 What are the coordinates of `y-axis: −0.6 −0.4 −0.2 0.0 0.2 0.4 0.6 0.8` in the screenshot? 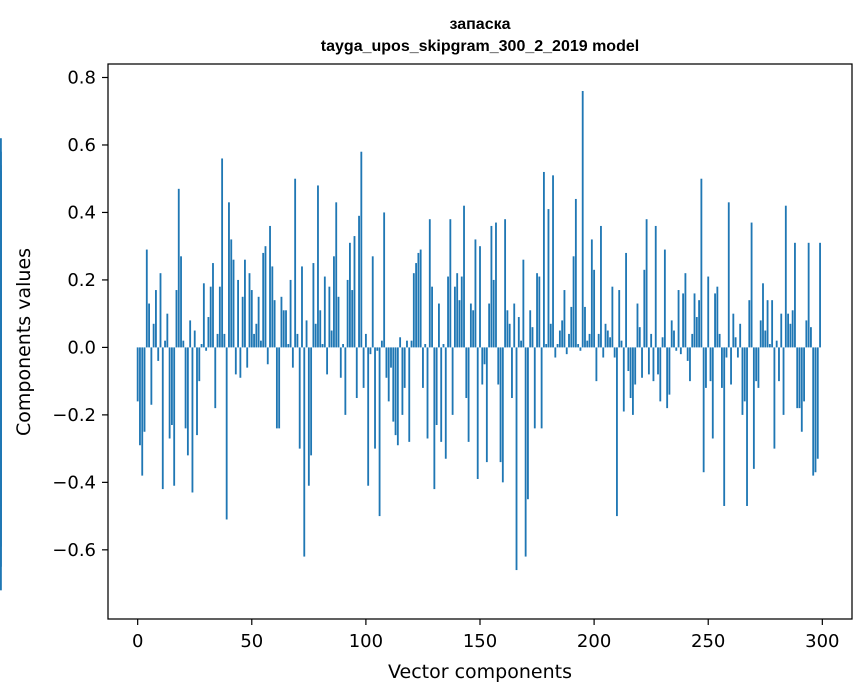 It's located at (80, 314).